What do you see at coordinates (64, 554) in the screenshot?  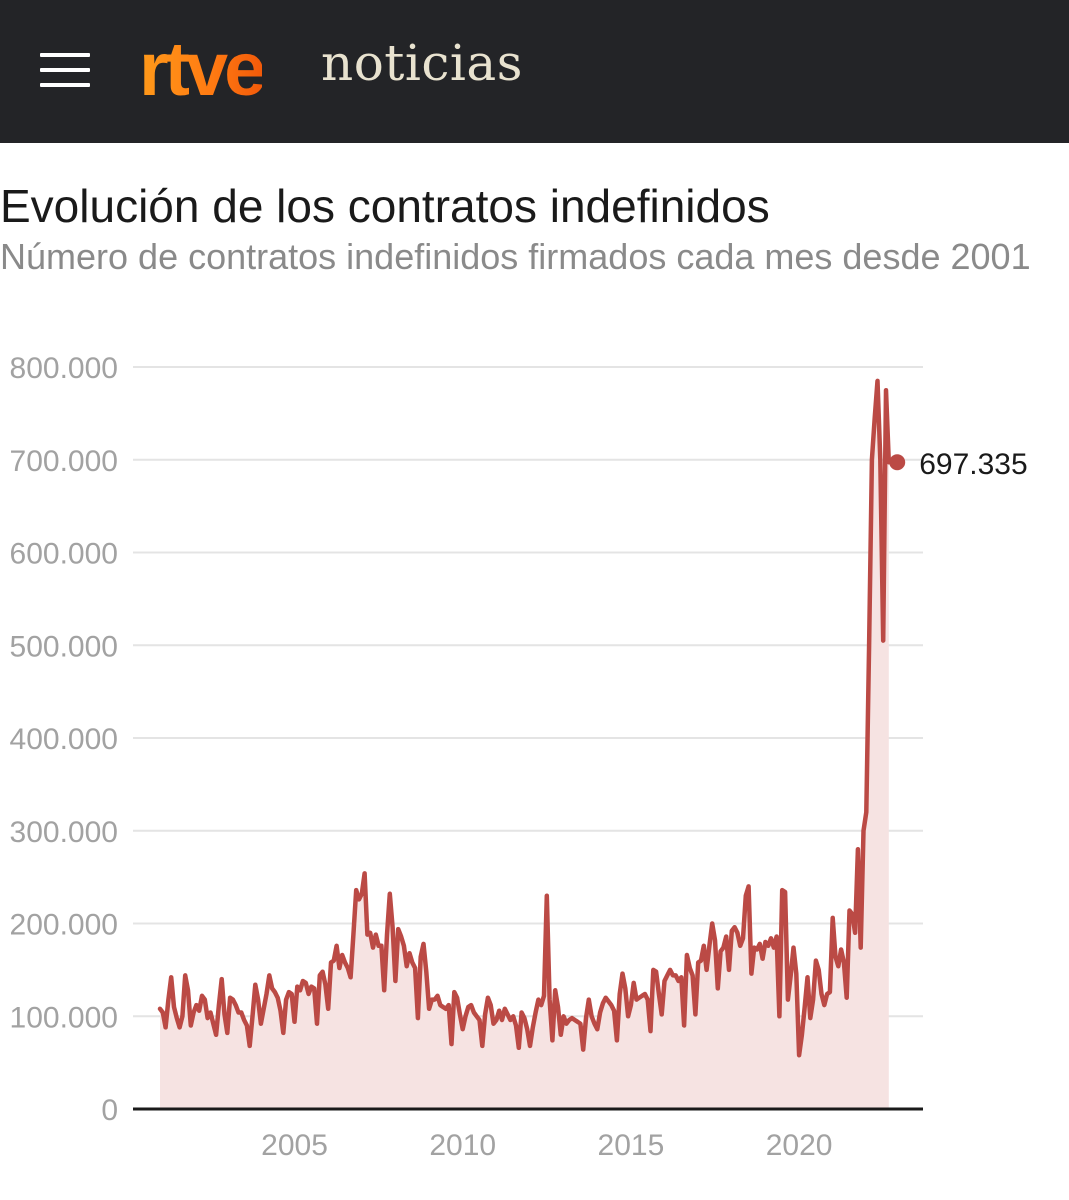 I see `y-tick-label: 600.000` at bounding box center [64, 554].